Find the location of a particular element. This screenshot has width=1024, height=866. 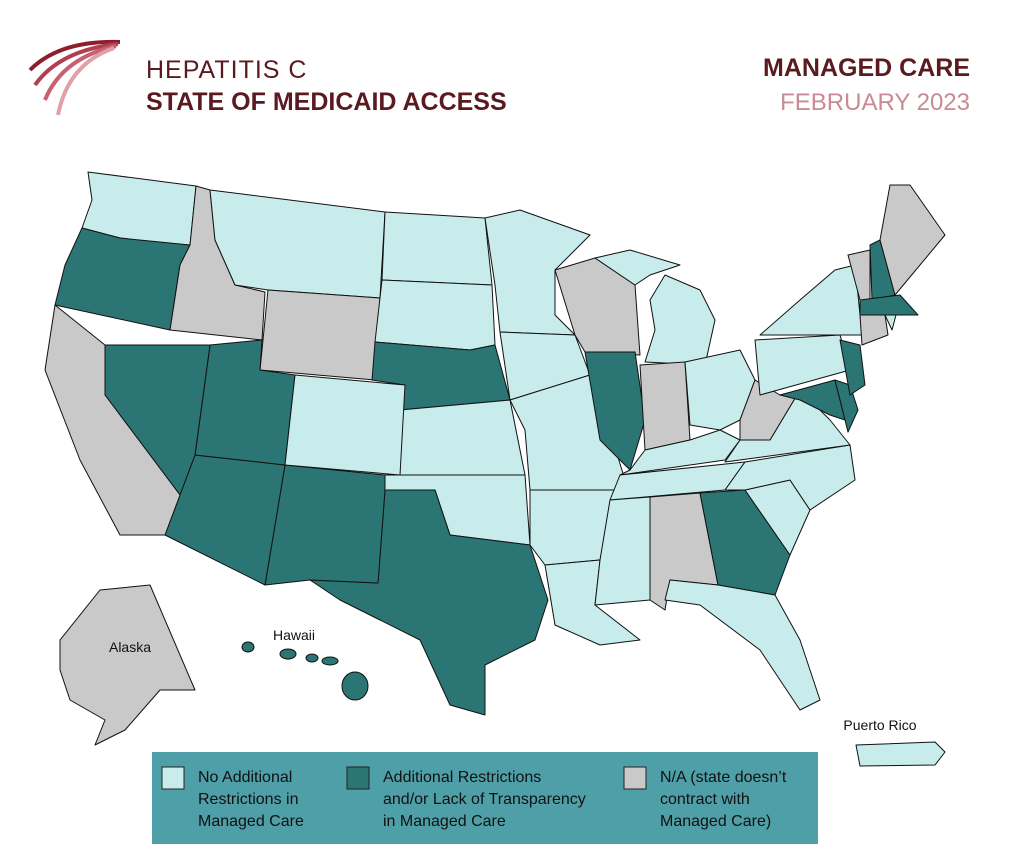

map-label: Puerto Rico is located at coordinates (879, 725).